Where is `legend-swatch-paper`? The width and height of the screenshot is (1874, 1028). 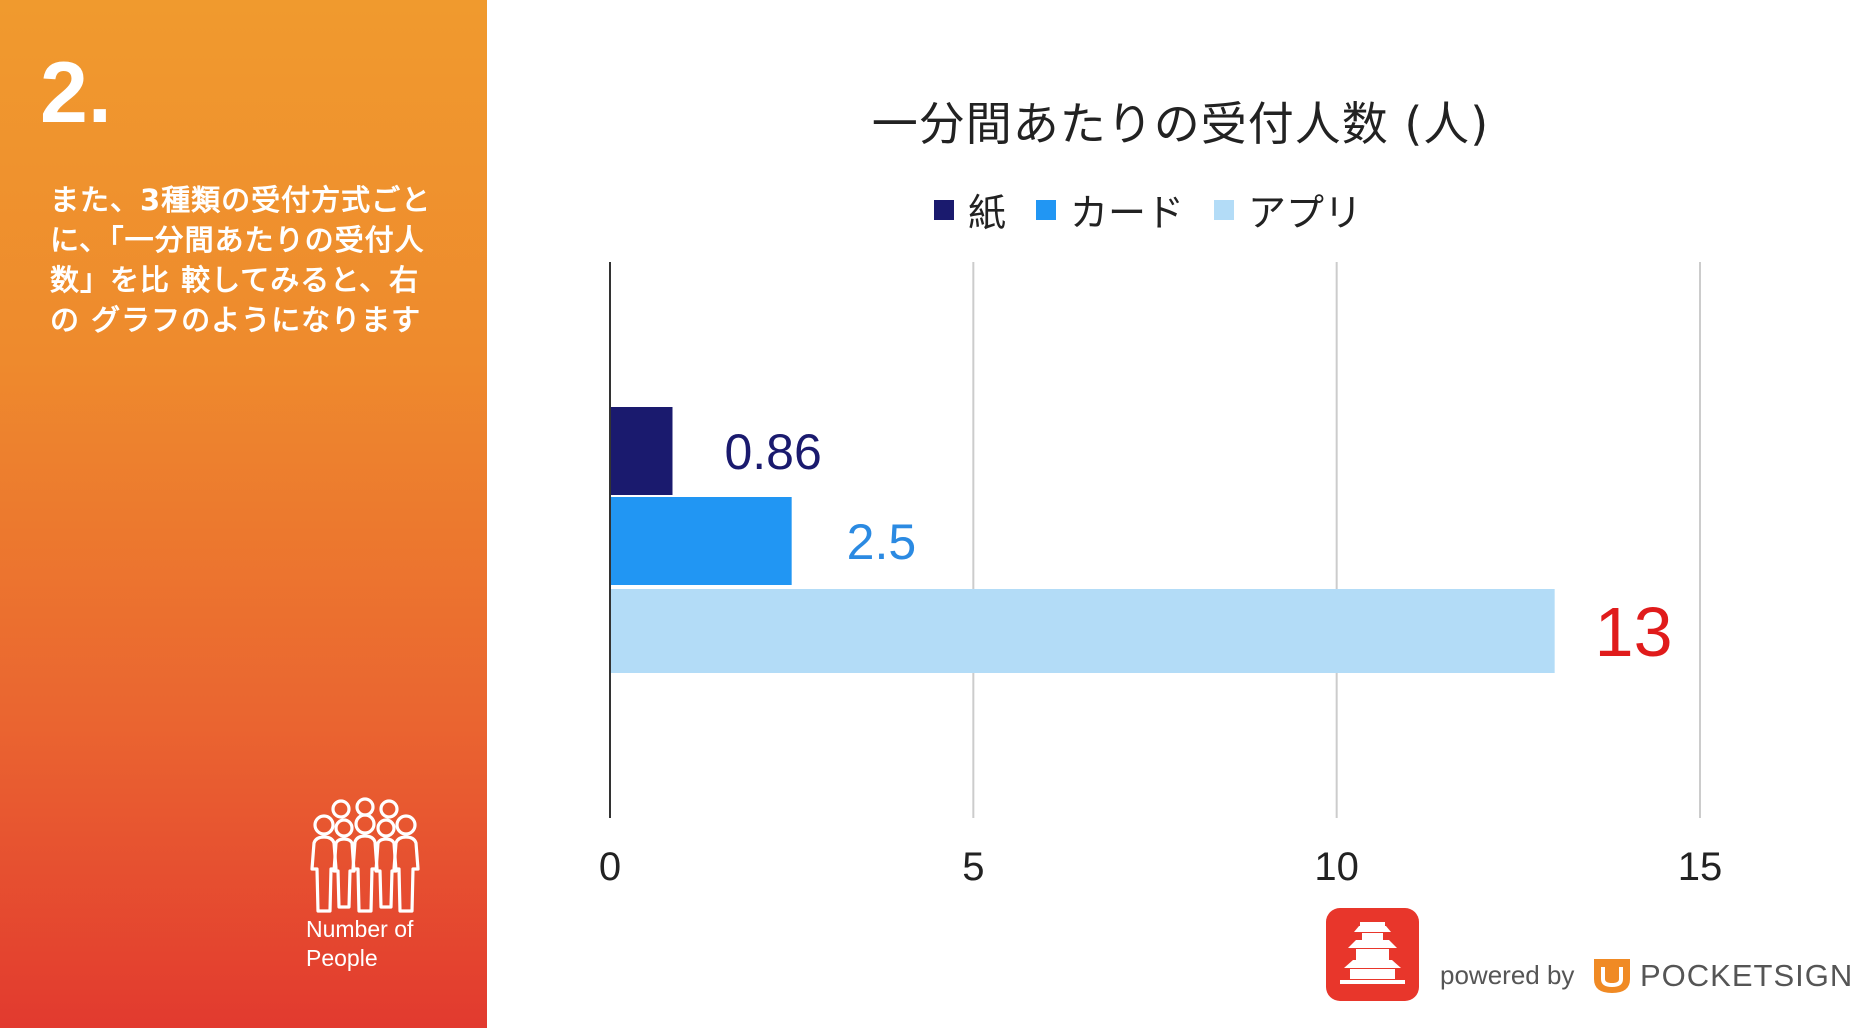
legend-swatch-paper is located at coordinates (944, 209).